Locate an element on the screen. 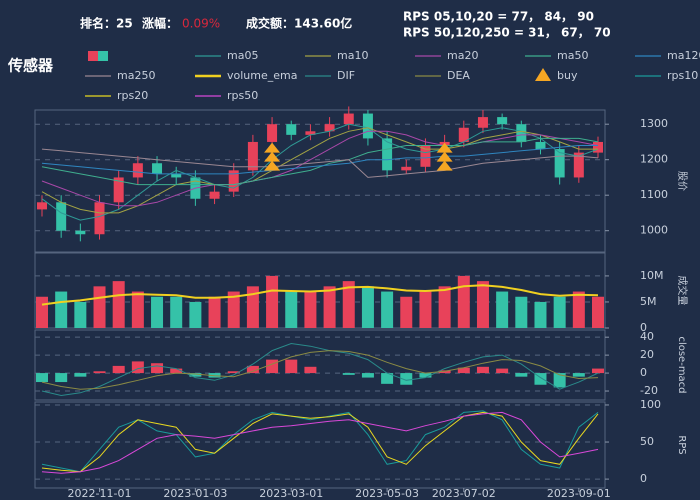 The width and height of the screenshot is (700, 500). y-axis-label: 成交量 is located at coordinates (682, 291).